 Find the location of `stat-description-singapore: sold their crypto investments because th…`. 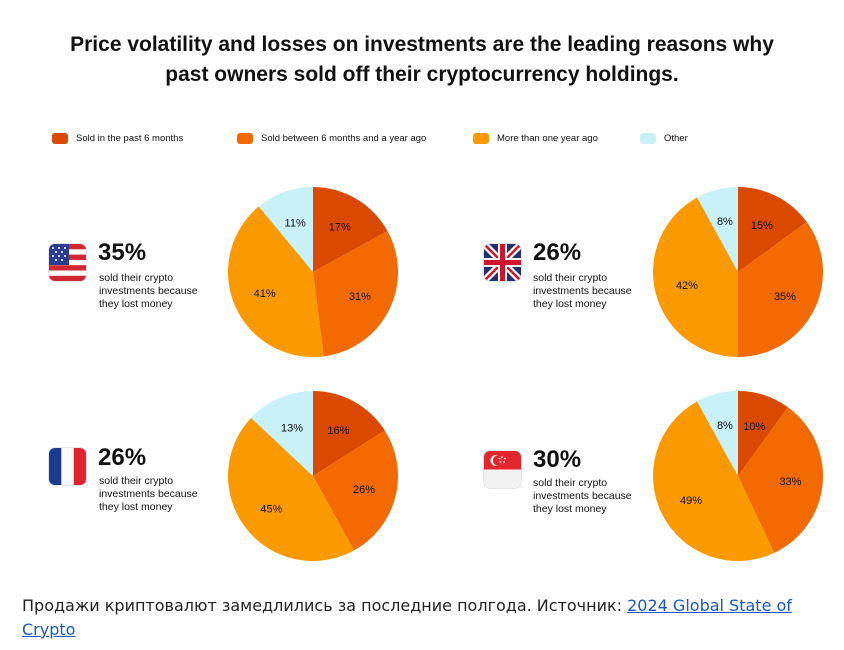

stat-description-singapore: sold their crypto investments because th… is located at coordinates (593, 496).